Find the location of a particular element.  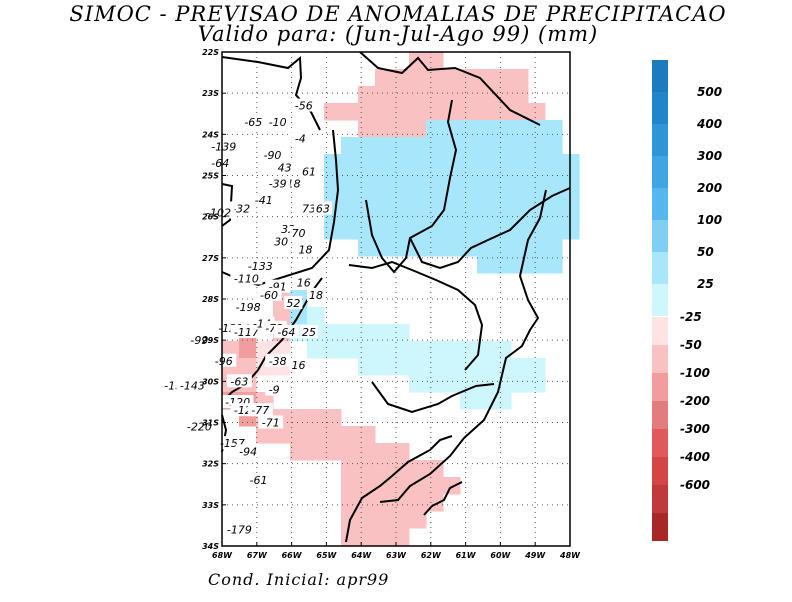

border-line is located at coordinates (490, 228).